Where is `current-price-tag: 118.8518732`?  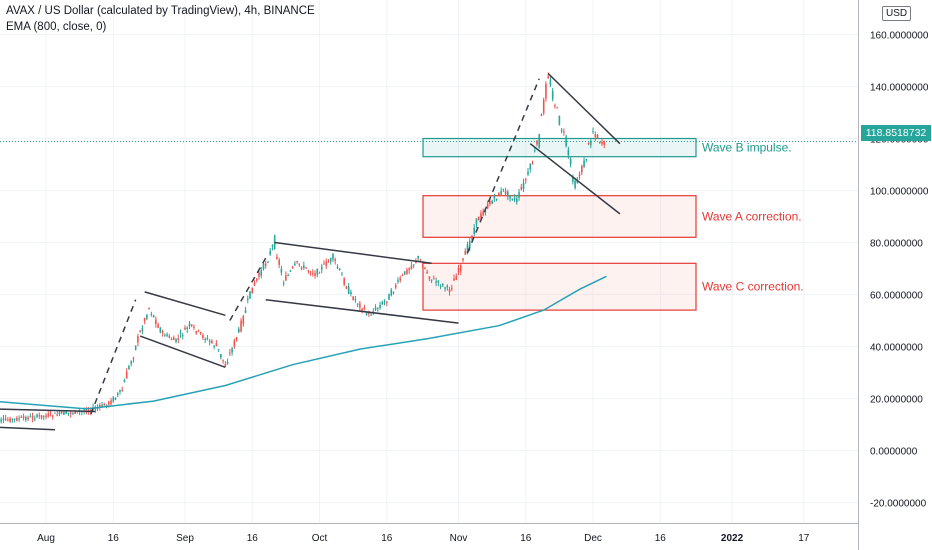 current-price-tag: 118.8518732 is located at coordinates (896, 133).